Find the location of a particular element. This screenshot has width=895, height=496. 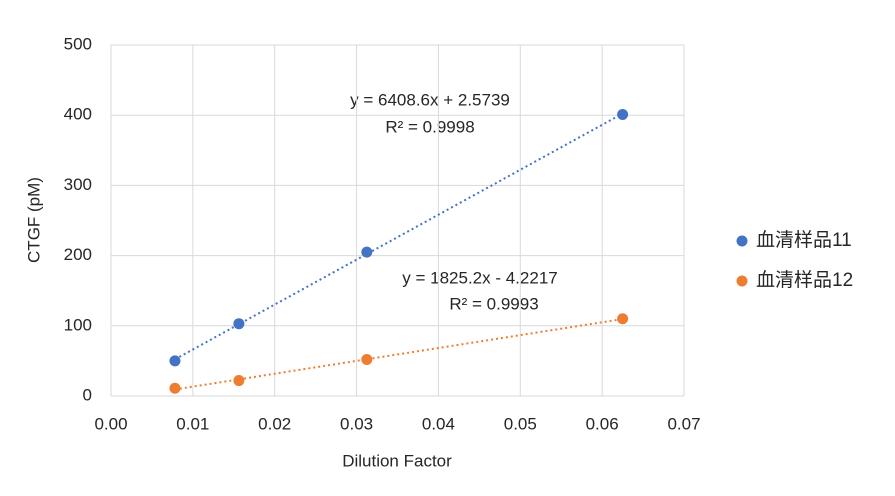

y-tick-label: 400 is located at coordinates (78, 114).